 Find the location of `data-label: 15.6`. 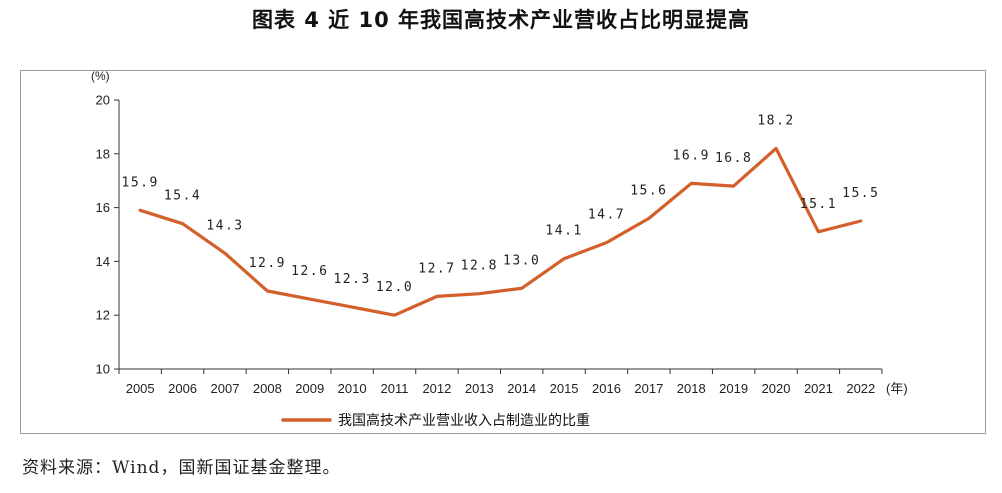

data-label: 15.6 is located at coordinates (648, 190).